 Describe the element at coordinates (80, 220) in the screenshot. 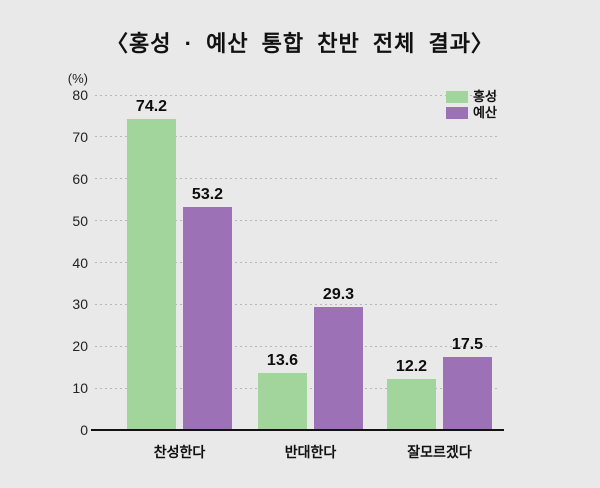

I see `y-tick-label-50: 50` at that location.